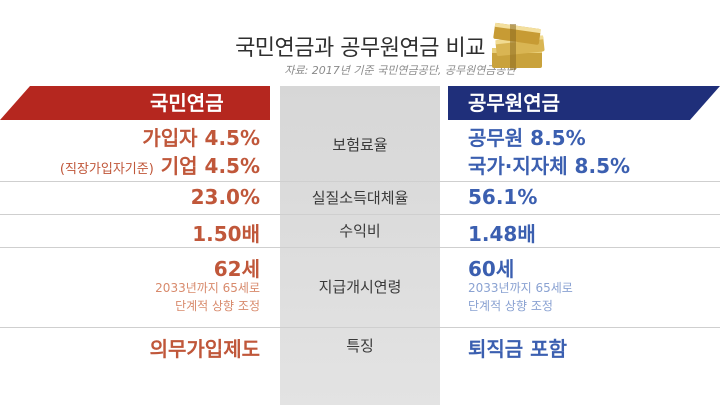  What do you see at coordinates (360, 231) in the screenshot?
I see `label-return-ratio: 수익비` at bounding box center [360, 231].